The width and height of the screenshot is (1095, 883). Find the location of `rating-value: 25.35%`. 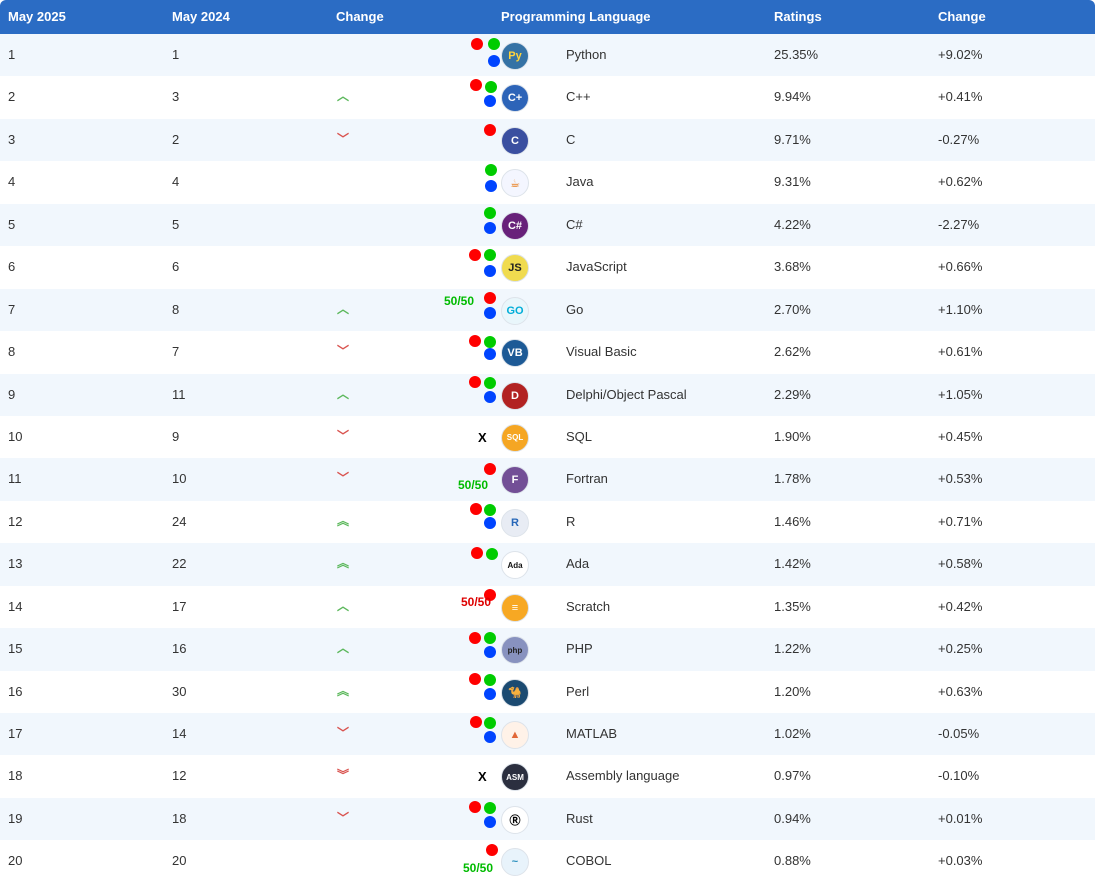

rating-value: 25.35% is located at coordinates (796, 54).